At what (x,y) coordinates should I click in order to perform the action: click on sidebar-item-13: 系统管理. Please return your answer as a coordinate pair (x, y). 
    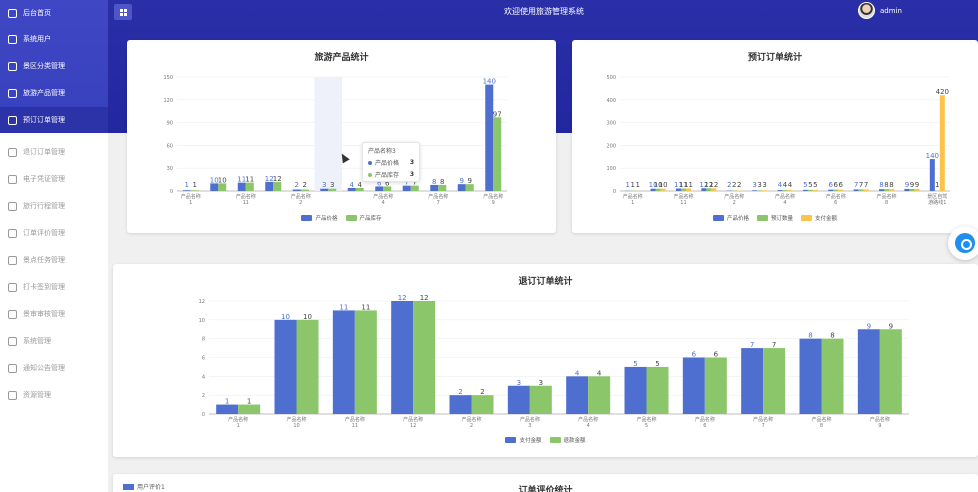
    Looking at the image, I should click on (54, 341).